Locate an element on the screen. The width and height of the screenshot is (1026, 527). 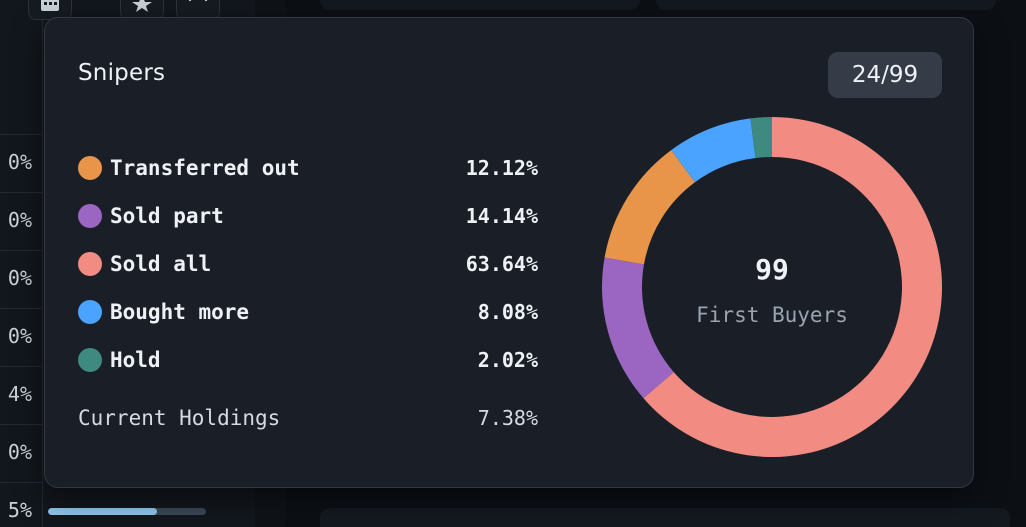
legend-value: 2.02% is located at coordinates (507, 360).